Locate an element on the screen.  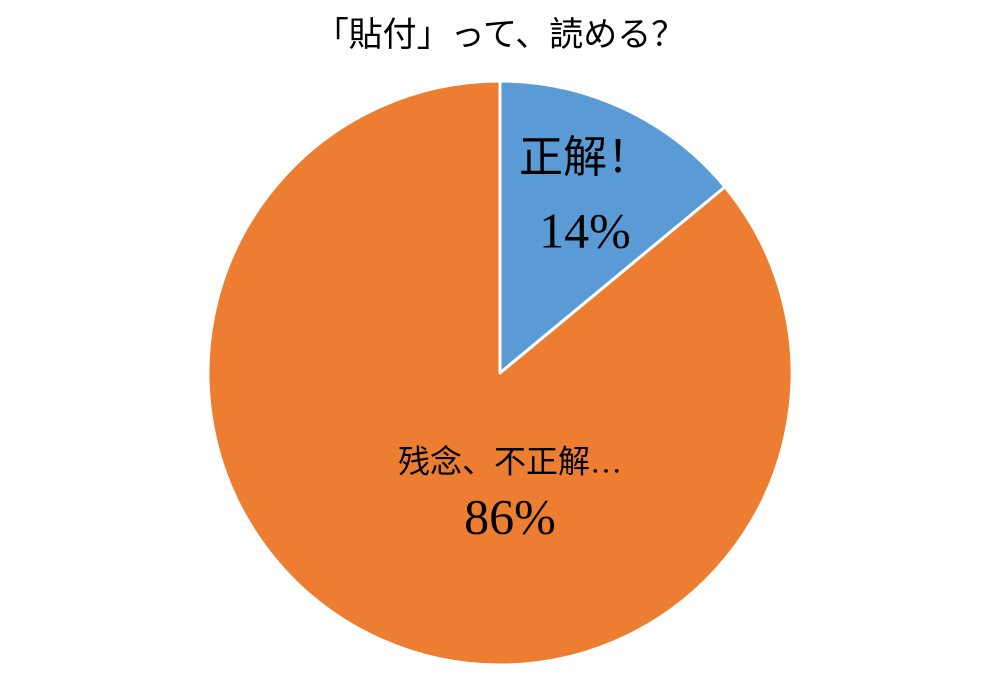
chart-title: 「貼付」って、読める？ is located at coordinates (500, 35).